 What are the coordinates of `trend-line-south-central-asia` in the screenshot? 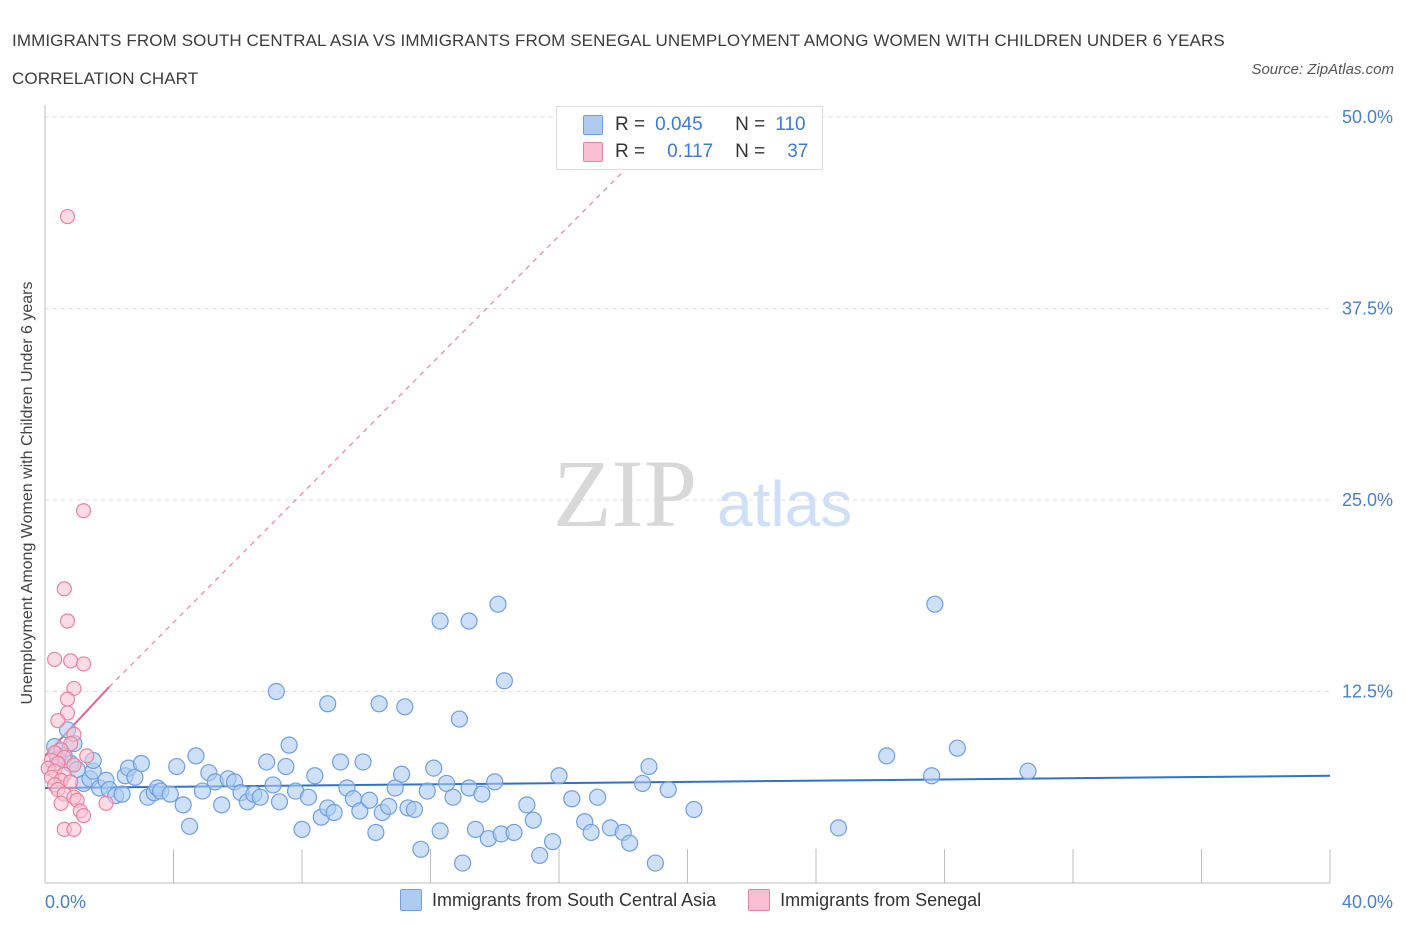 It's located at (687, 782).